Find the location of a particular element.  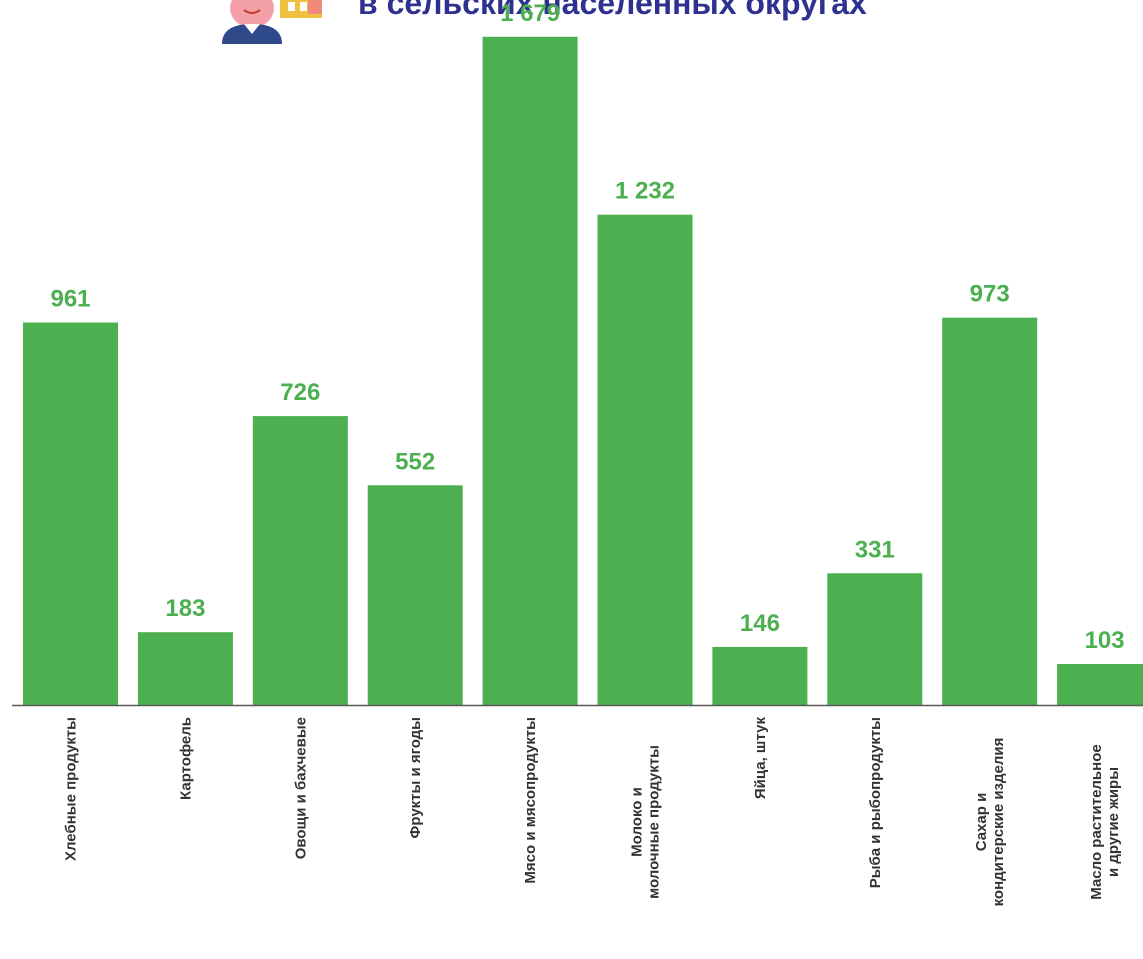

data-label-4: 552 is located at coordinates (415, 461).